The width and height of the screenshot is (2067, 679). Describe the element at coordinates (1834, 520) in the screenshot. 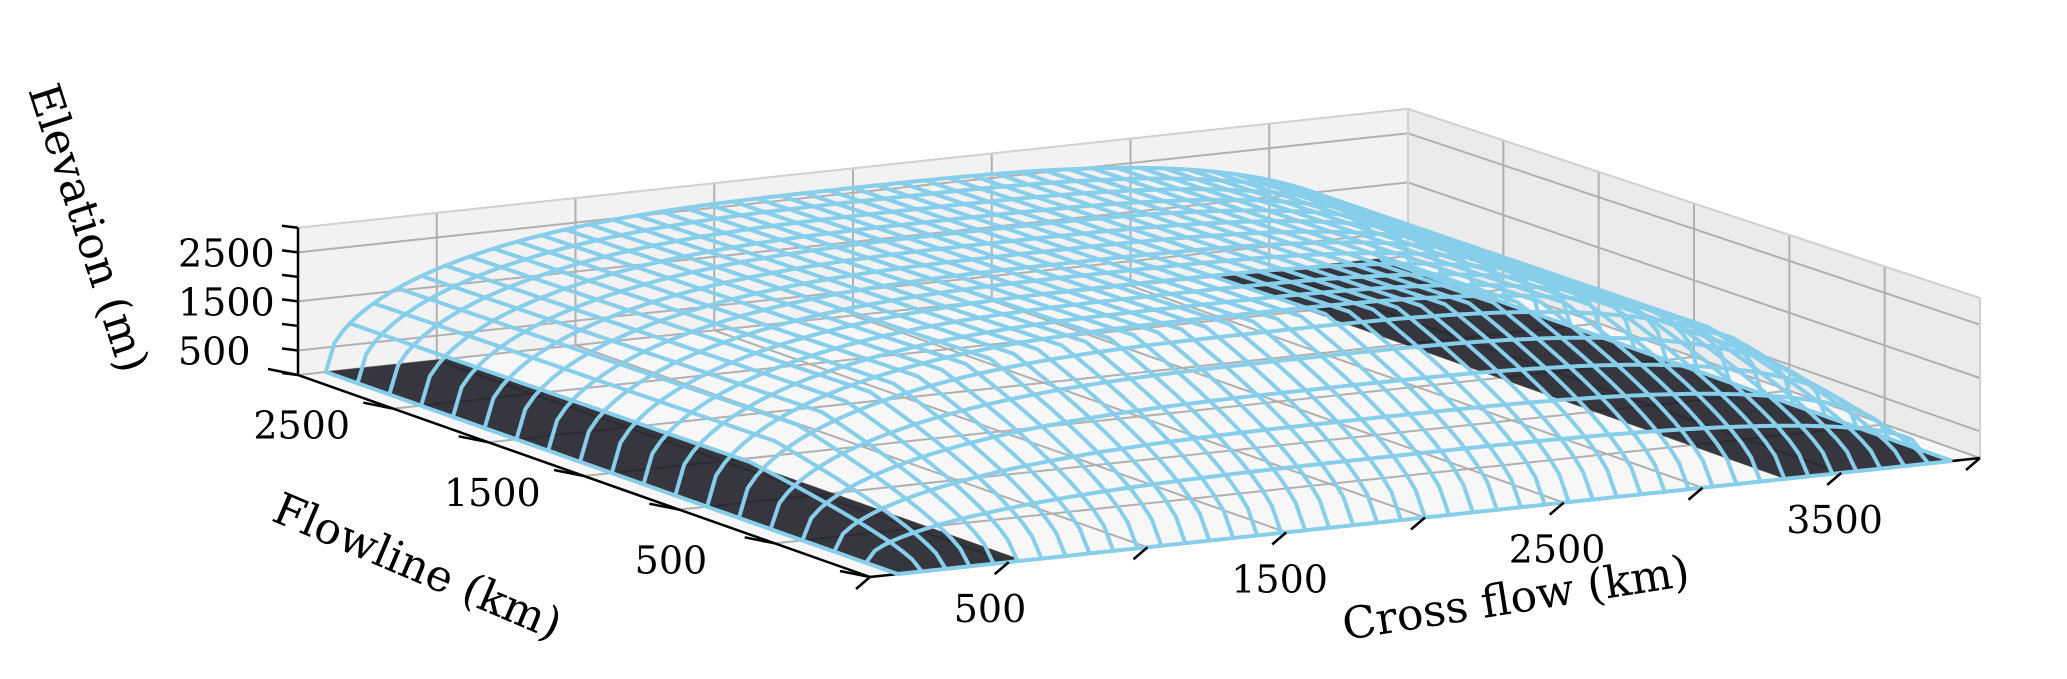

I see `x-tick-label: 3500` at that location.